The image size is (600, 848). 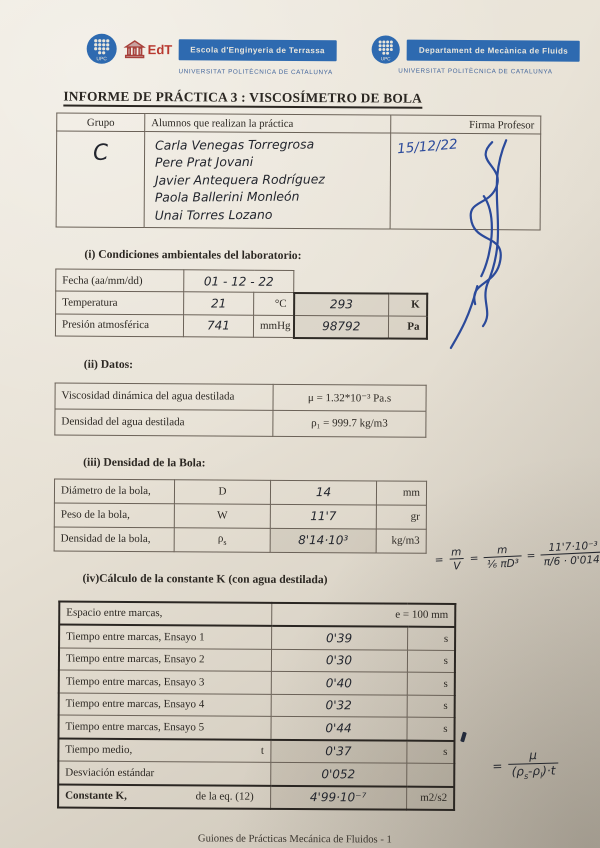 I want to click on temp-kelvin-value: 293, so click(x=341, y=304).